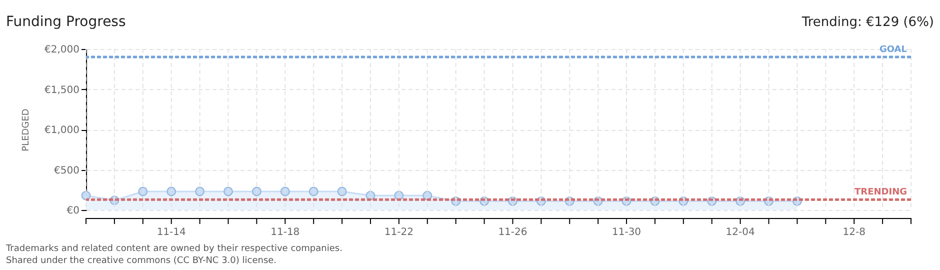 The image size is (940, 270). What do you see at coordinates (62, 90) in the screenshot?
I see `y-tick-label: €1,500` at bounding box center [62, 90].